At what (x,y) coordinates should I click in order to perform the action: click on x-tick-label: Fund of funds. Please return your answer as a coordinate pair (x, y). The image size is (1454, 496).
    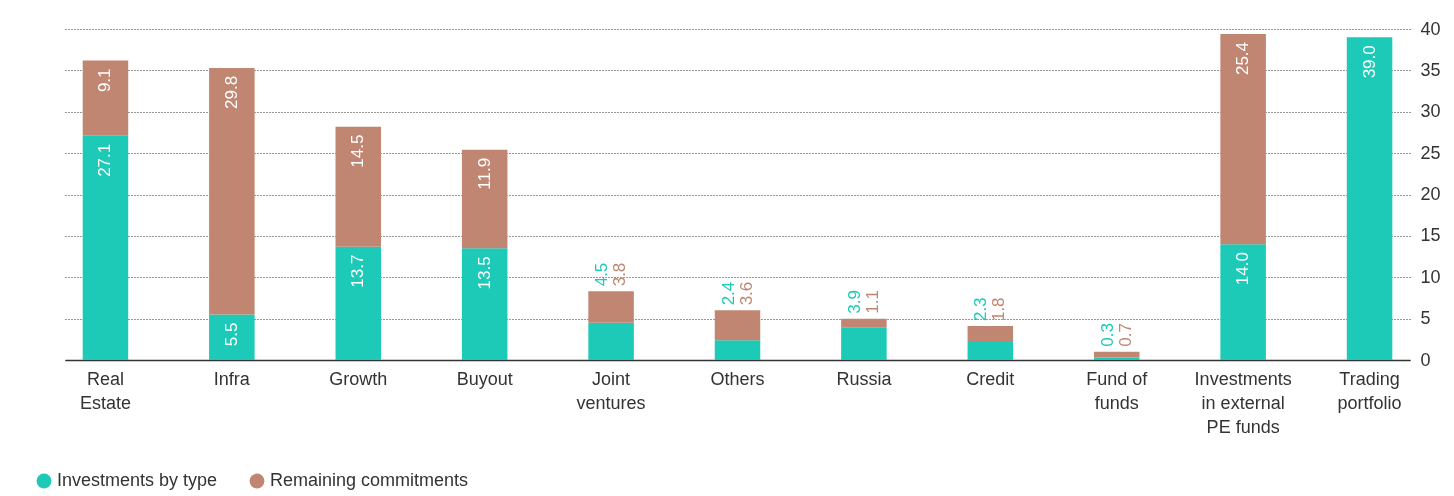
    Looking at the image, I should click on (1117, 390).